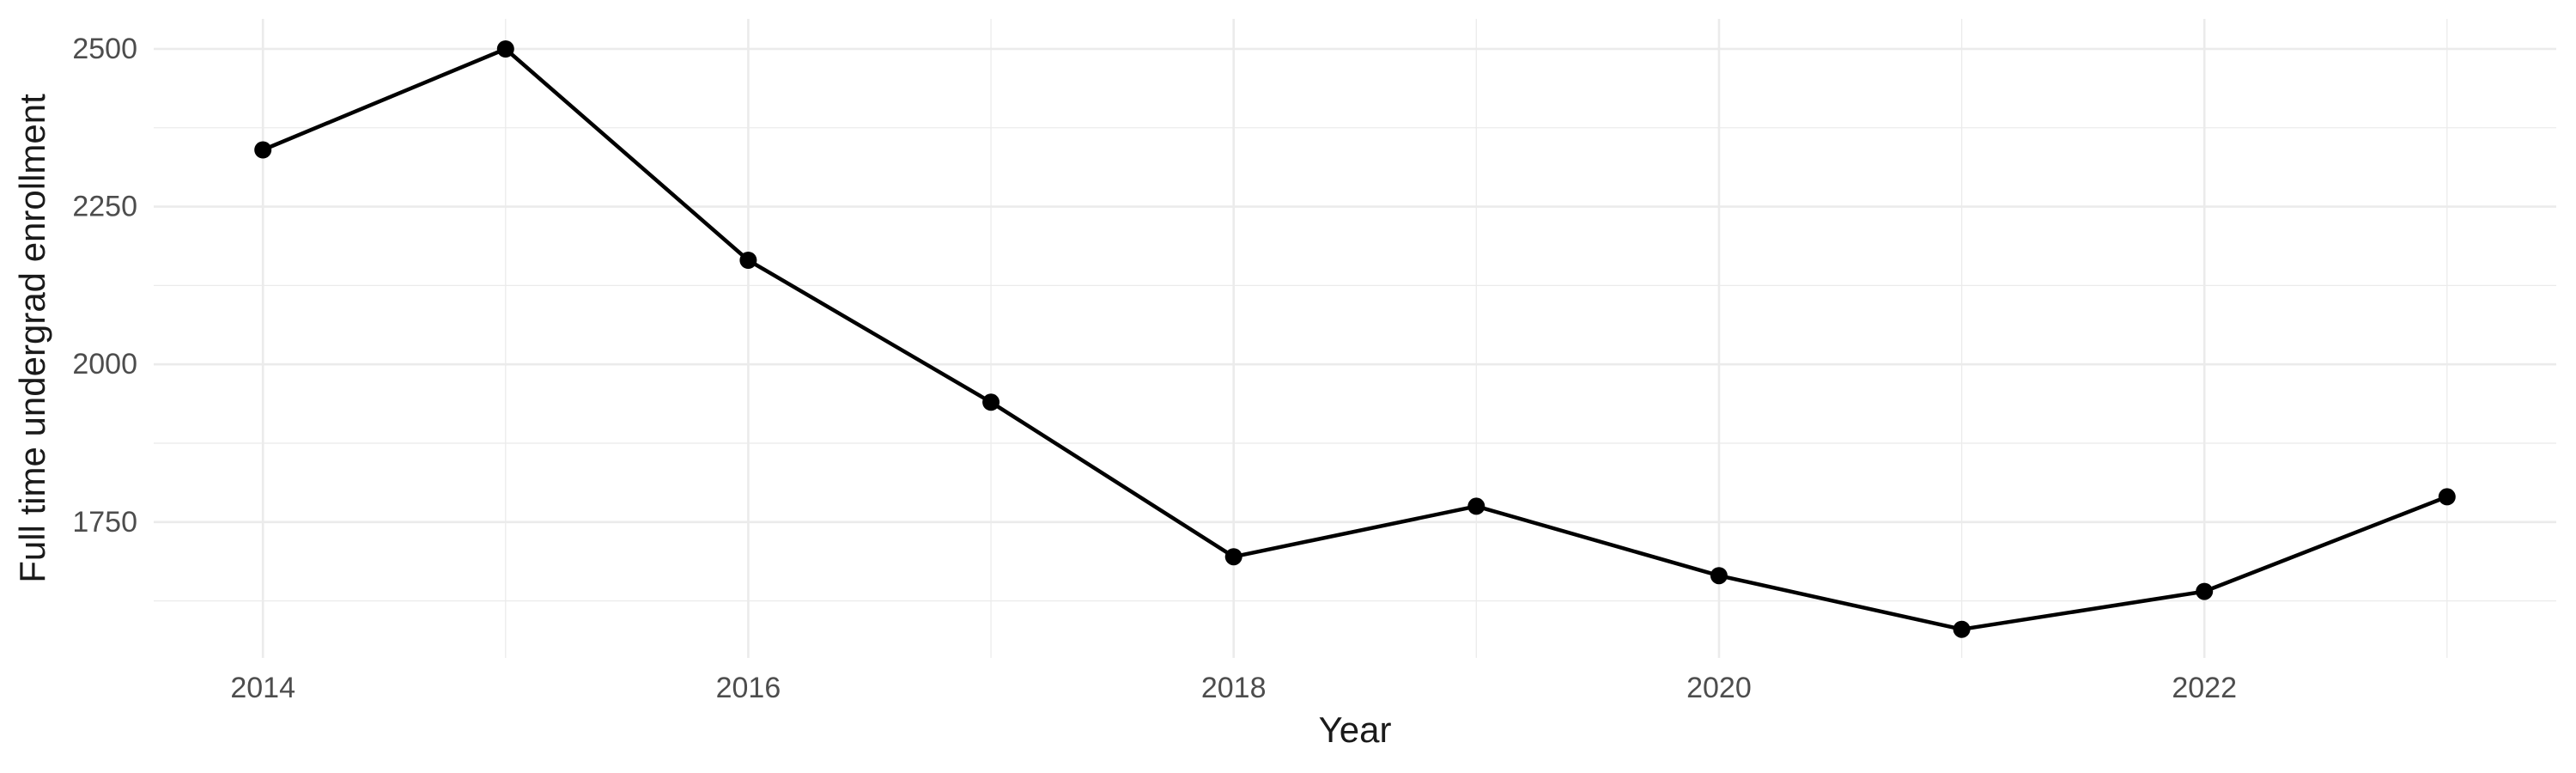 This screenshot has width=2576, height=773. I want to click on data-point-2020, so click(1719, 576).